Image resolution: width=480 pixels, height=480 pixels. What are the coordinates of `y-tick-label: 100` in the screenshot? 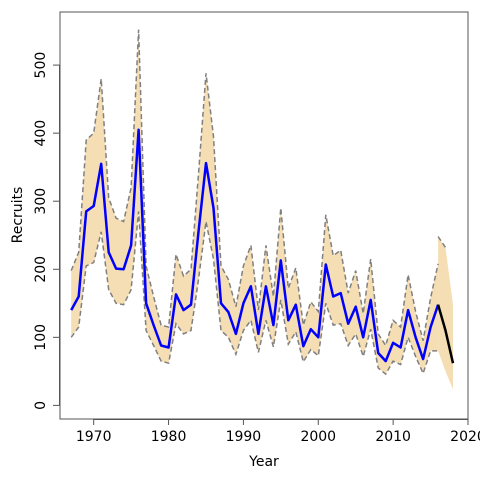 It's located at (41, 337).